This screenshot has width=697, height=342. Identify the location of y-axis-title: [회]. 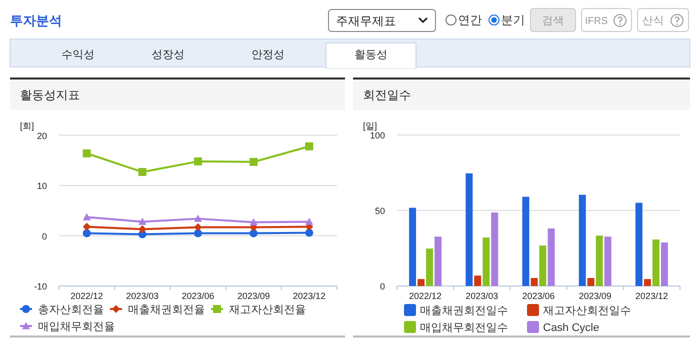
(27, 126).